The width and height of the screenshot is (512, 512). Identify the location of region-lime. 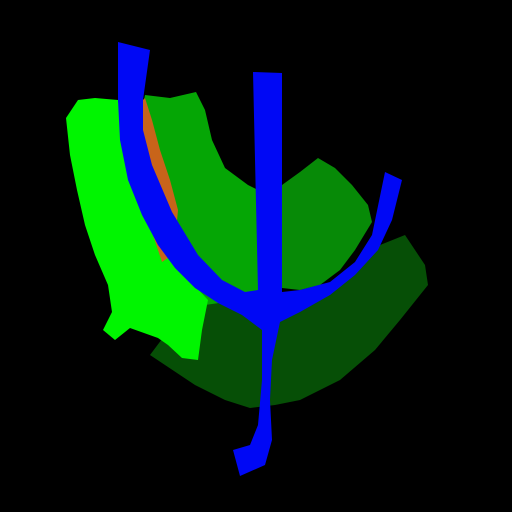
(137, 229).